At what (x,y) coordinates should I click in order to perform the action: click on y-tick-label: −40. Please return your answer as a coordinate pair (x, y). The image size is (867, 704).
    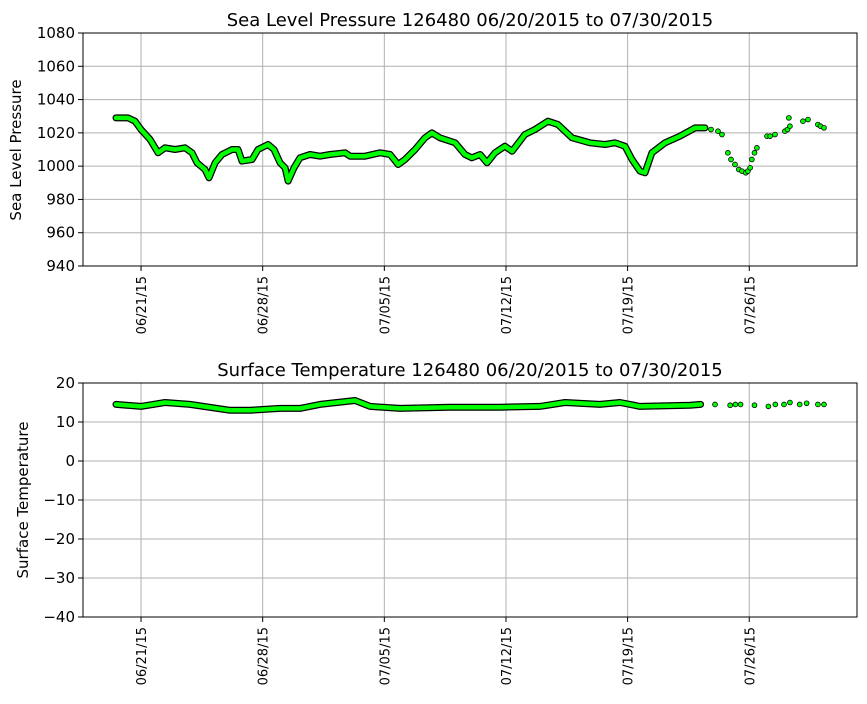
    Looking at the image, I should click on (59, 617).